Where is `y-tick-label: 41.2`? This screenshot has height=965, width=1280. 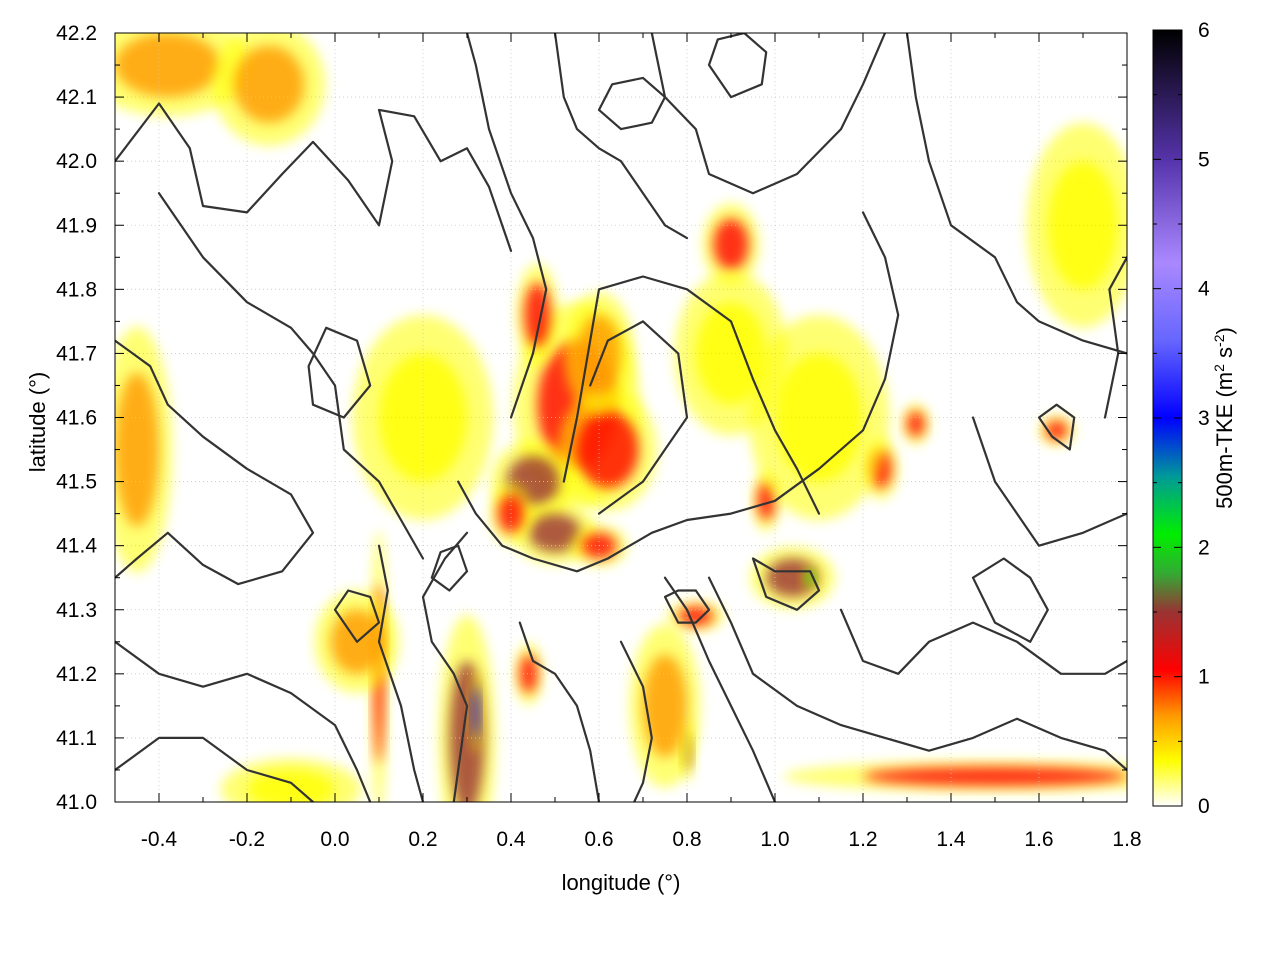
y-tick-label: 41.2 is located at coordinates (76, 674).